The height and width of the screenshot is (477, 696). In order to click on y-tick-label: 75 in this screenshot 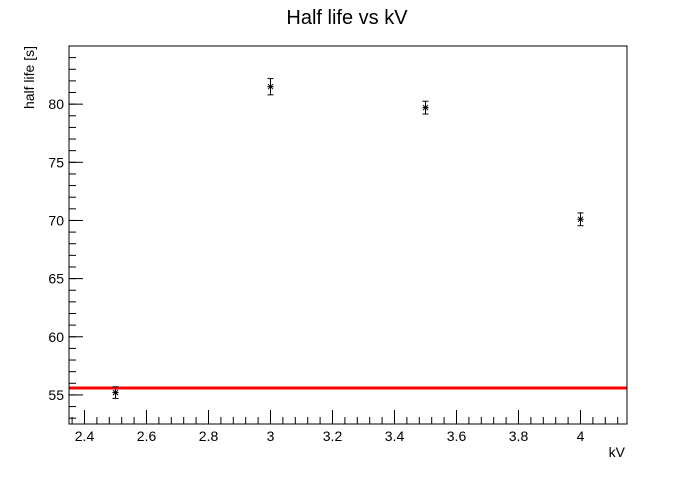, I will do `click(56, 162)`.